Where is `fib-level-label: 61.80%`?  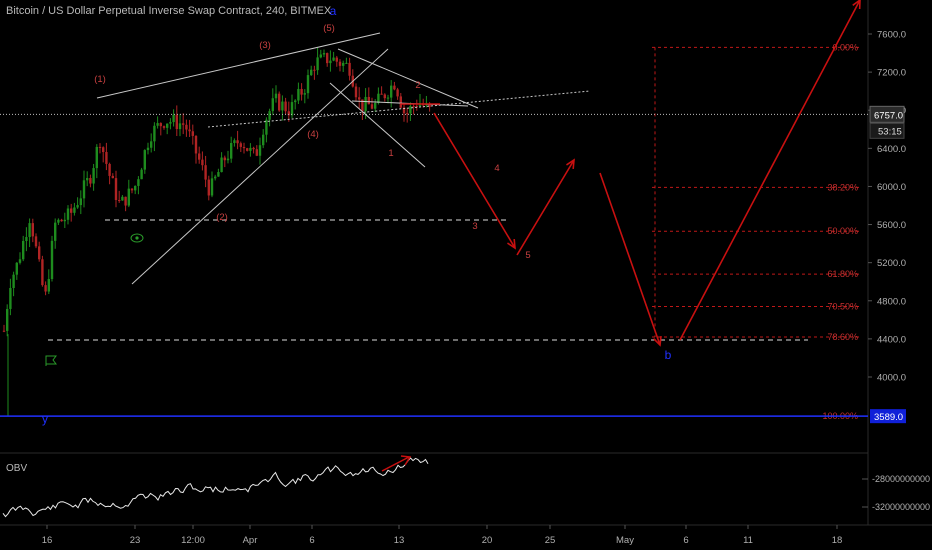 fib-level-label: 61.80% is located at coordinates (842, 274).